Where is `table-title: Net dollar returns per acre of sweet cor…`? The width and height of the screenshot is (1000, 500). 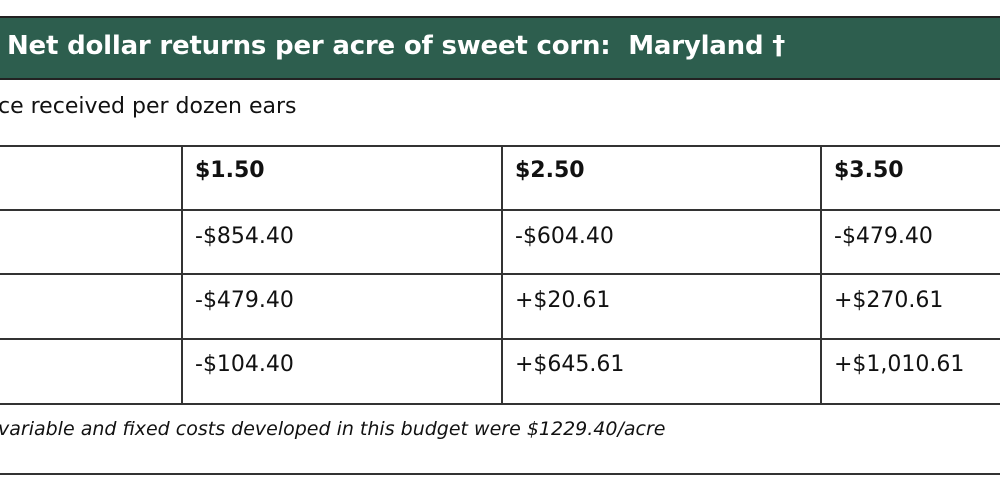
table-title: Net dollar returns per acre of sweet cor… is located at coordinates (396, 46).